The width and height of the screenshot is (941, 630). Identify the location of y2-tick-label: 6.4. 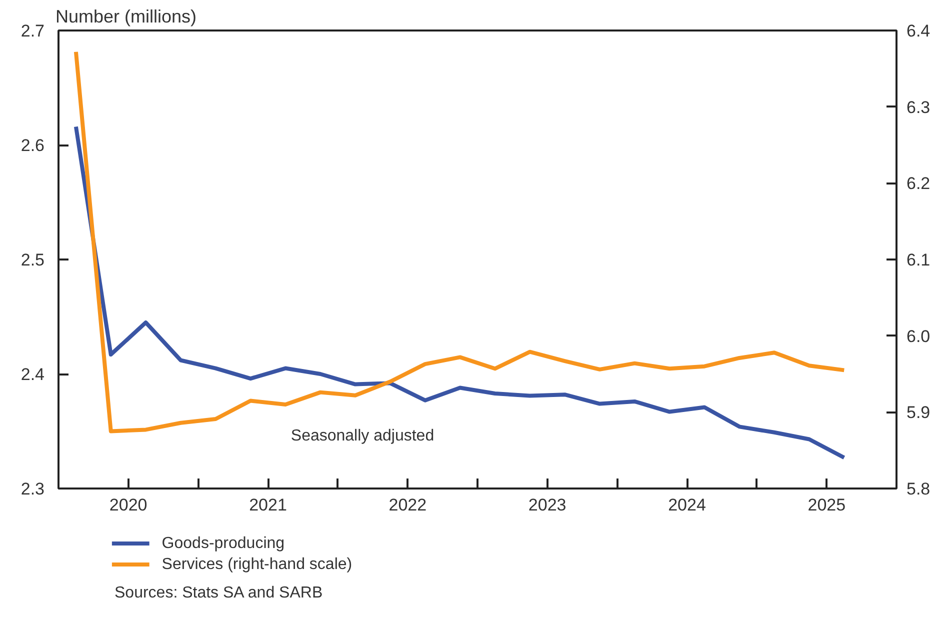
(918, 31).